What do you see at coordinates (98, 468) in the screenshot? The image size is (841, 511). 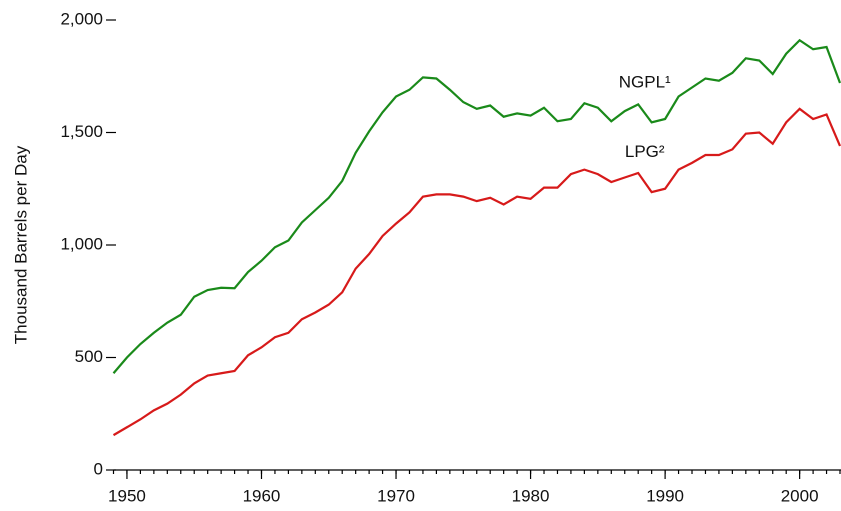 I see `y-tick-label: 0` at bounding box center [98, 468].